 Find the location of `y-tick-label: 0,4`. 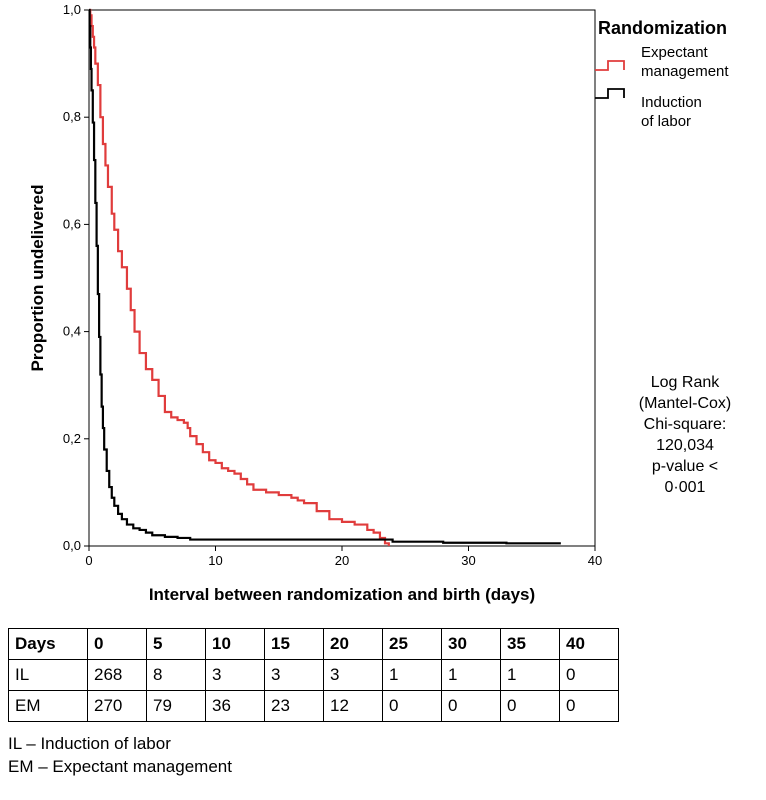

y-tick-label: 0,4 is located at coordinates (72, 331).